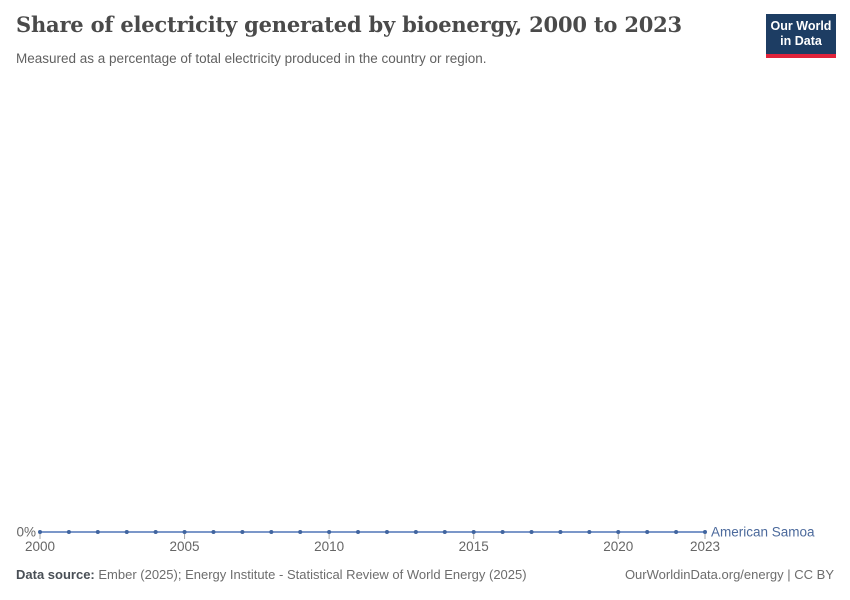  Describe the element at coordinates (40, 546) in the screenshot. I see `x-axis-tick-label: 2000` at that location.